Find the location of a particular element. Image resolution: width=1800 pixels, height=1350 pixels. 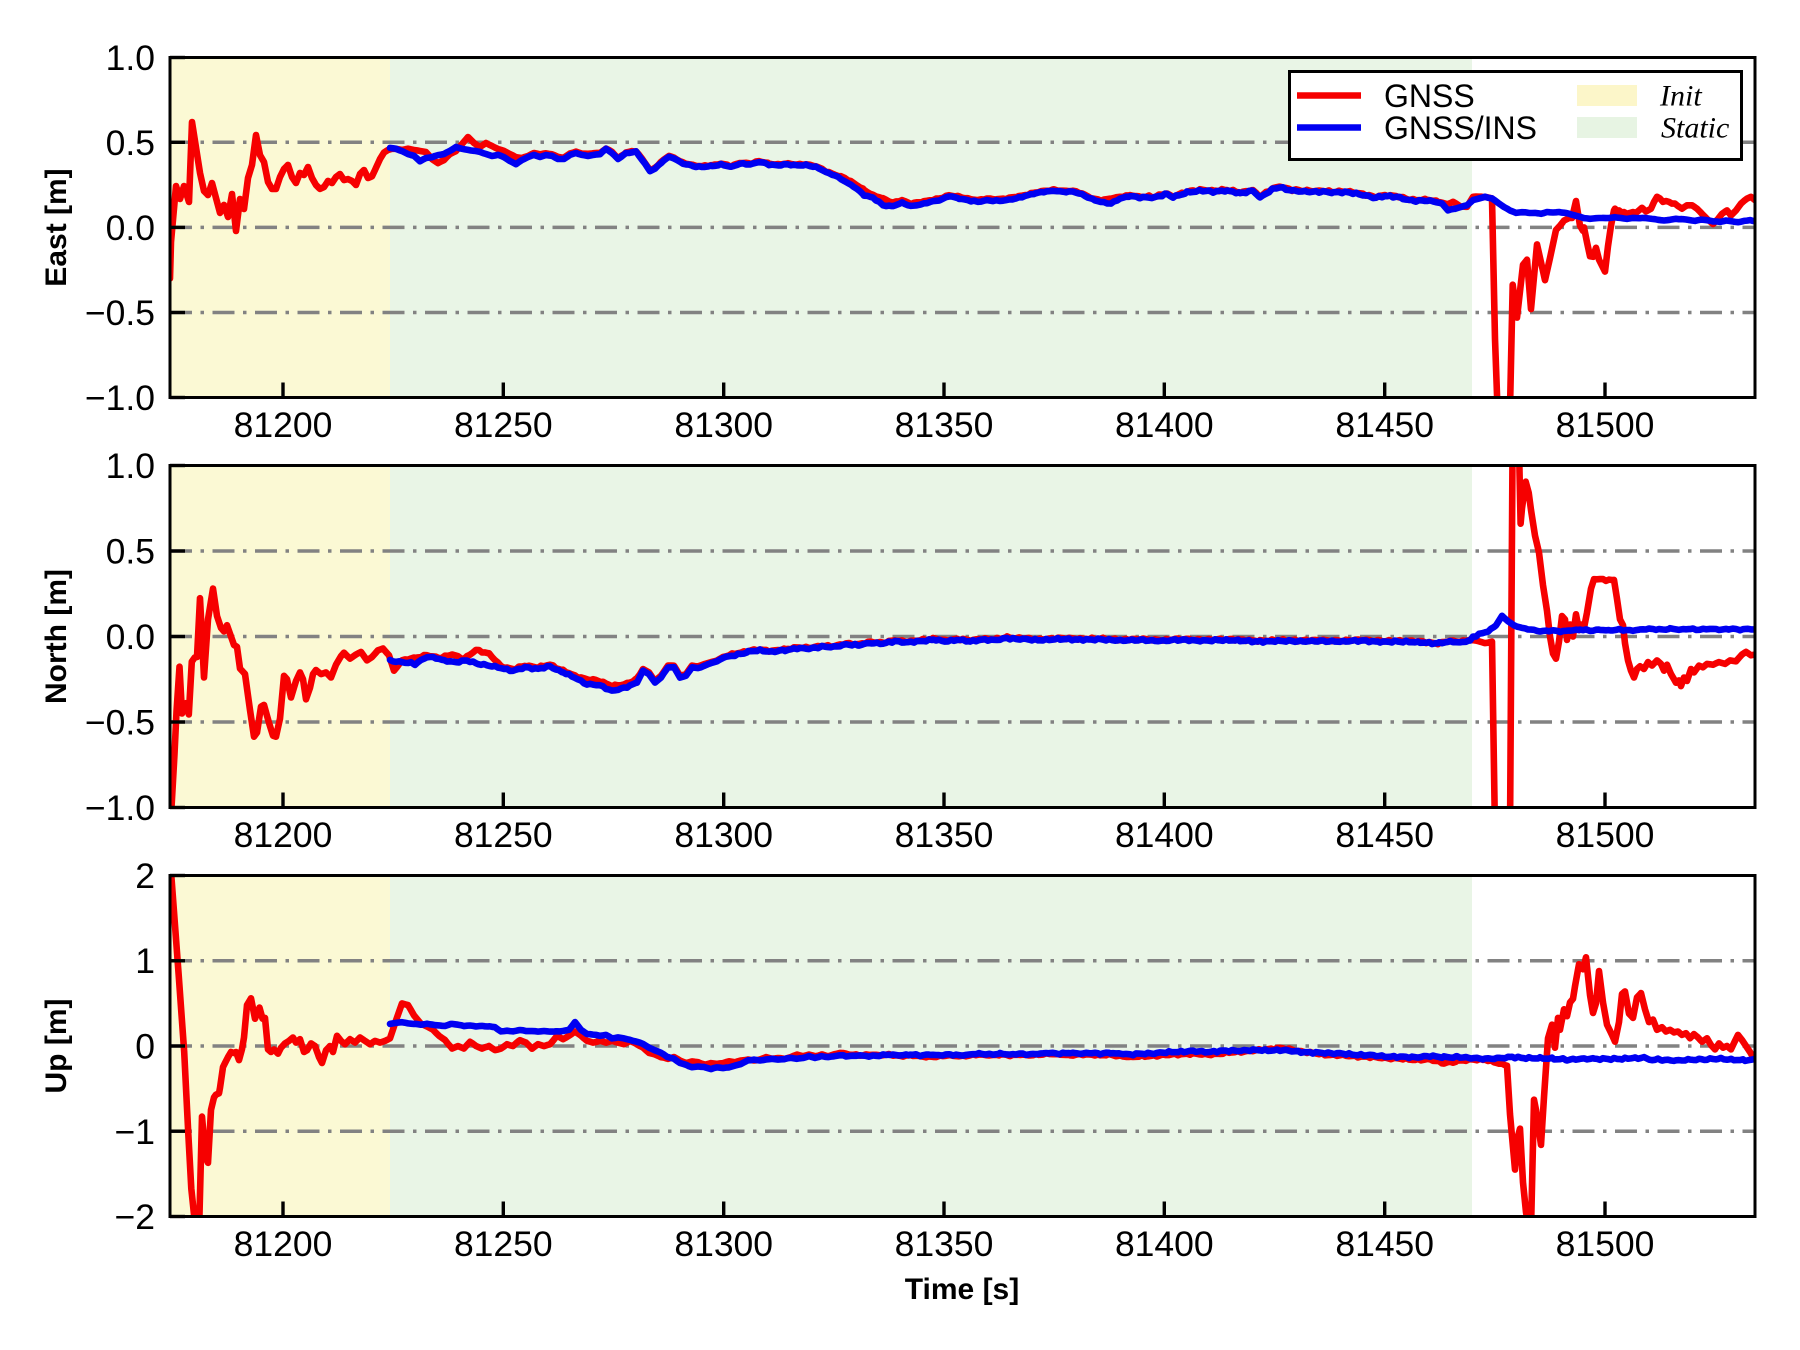

svg-text: Up [m] is located at coordinates (56, 1046).